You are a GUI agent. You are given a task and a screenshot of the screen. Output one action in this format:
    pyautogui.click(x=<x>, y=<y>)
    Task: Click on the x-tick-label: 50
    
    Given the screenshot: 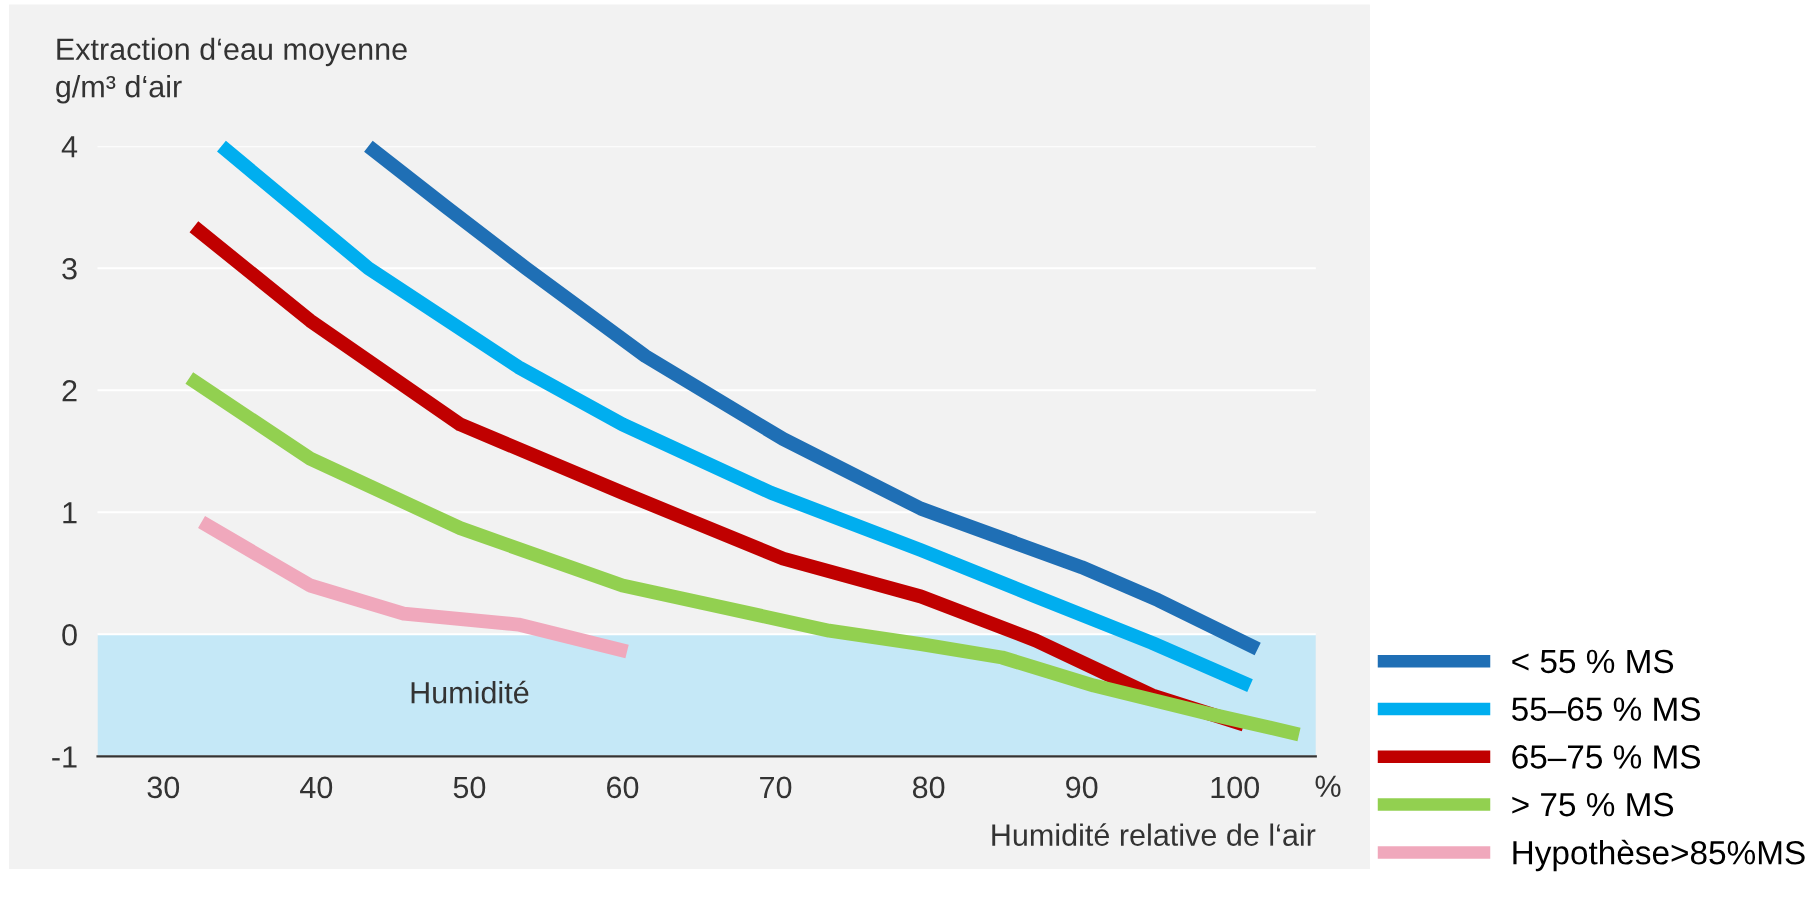 What is the action you would take?
    pyautogui.click(x=469, y=787)
    